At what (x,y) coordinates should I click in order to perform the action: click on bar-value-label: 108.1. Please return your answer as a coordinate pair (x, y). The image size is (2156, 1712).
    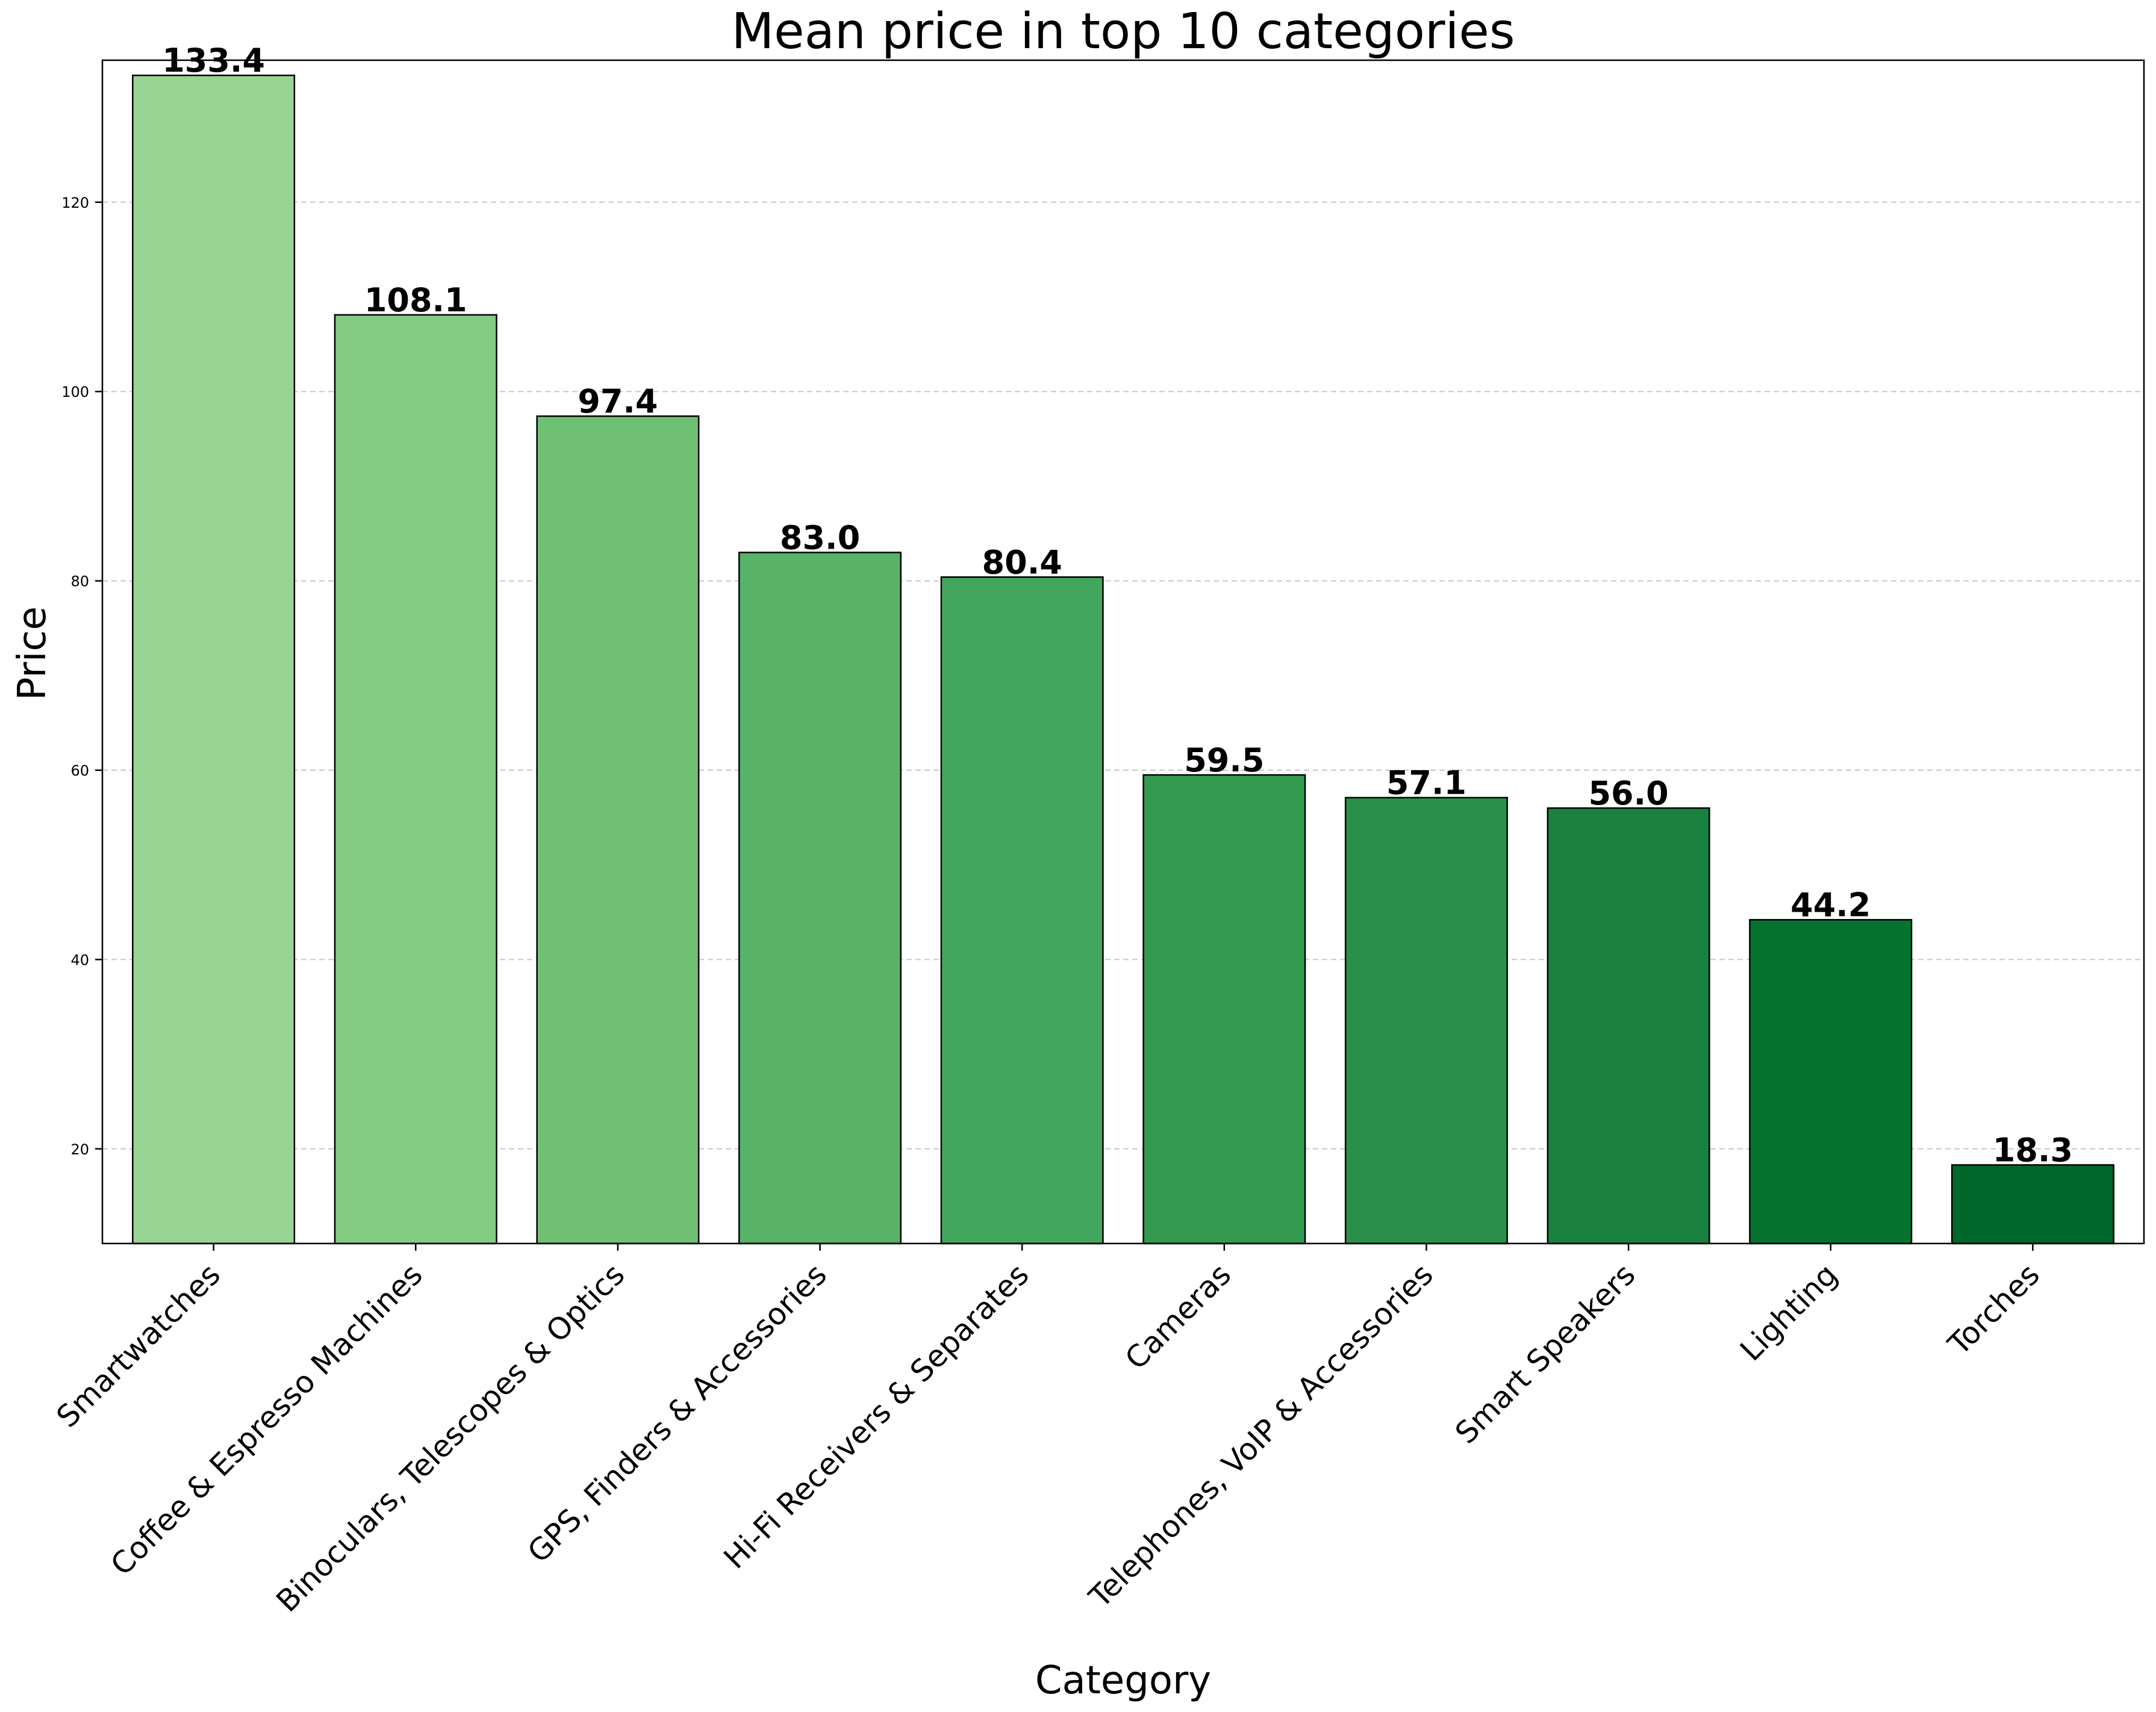
    Looking at the image, I should click on (415, 300).